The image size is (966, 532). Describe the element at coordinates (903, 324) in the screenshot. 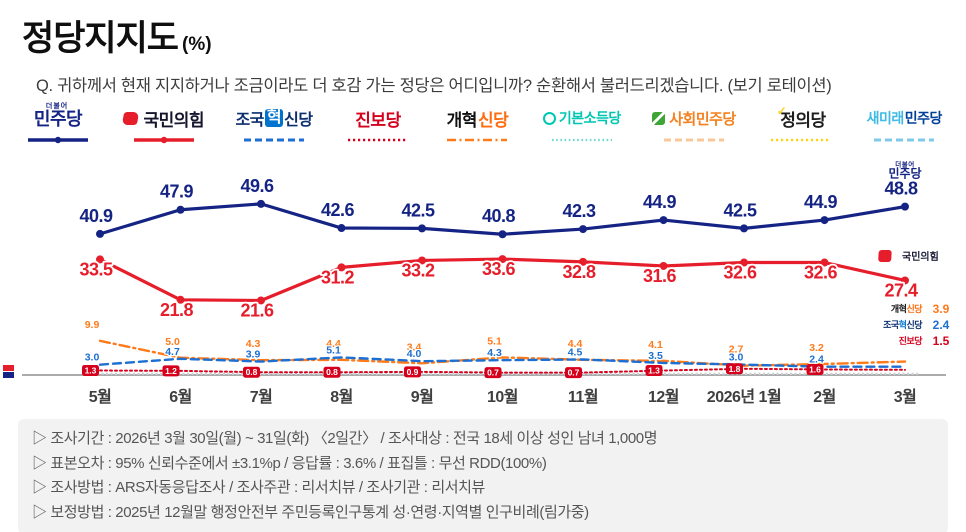

I see `final-row-party-name: 조국혁신당` at that location.